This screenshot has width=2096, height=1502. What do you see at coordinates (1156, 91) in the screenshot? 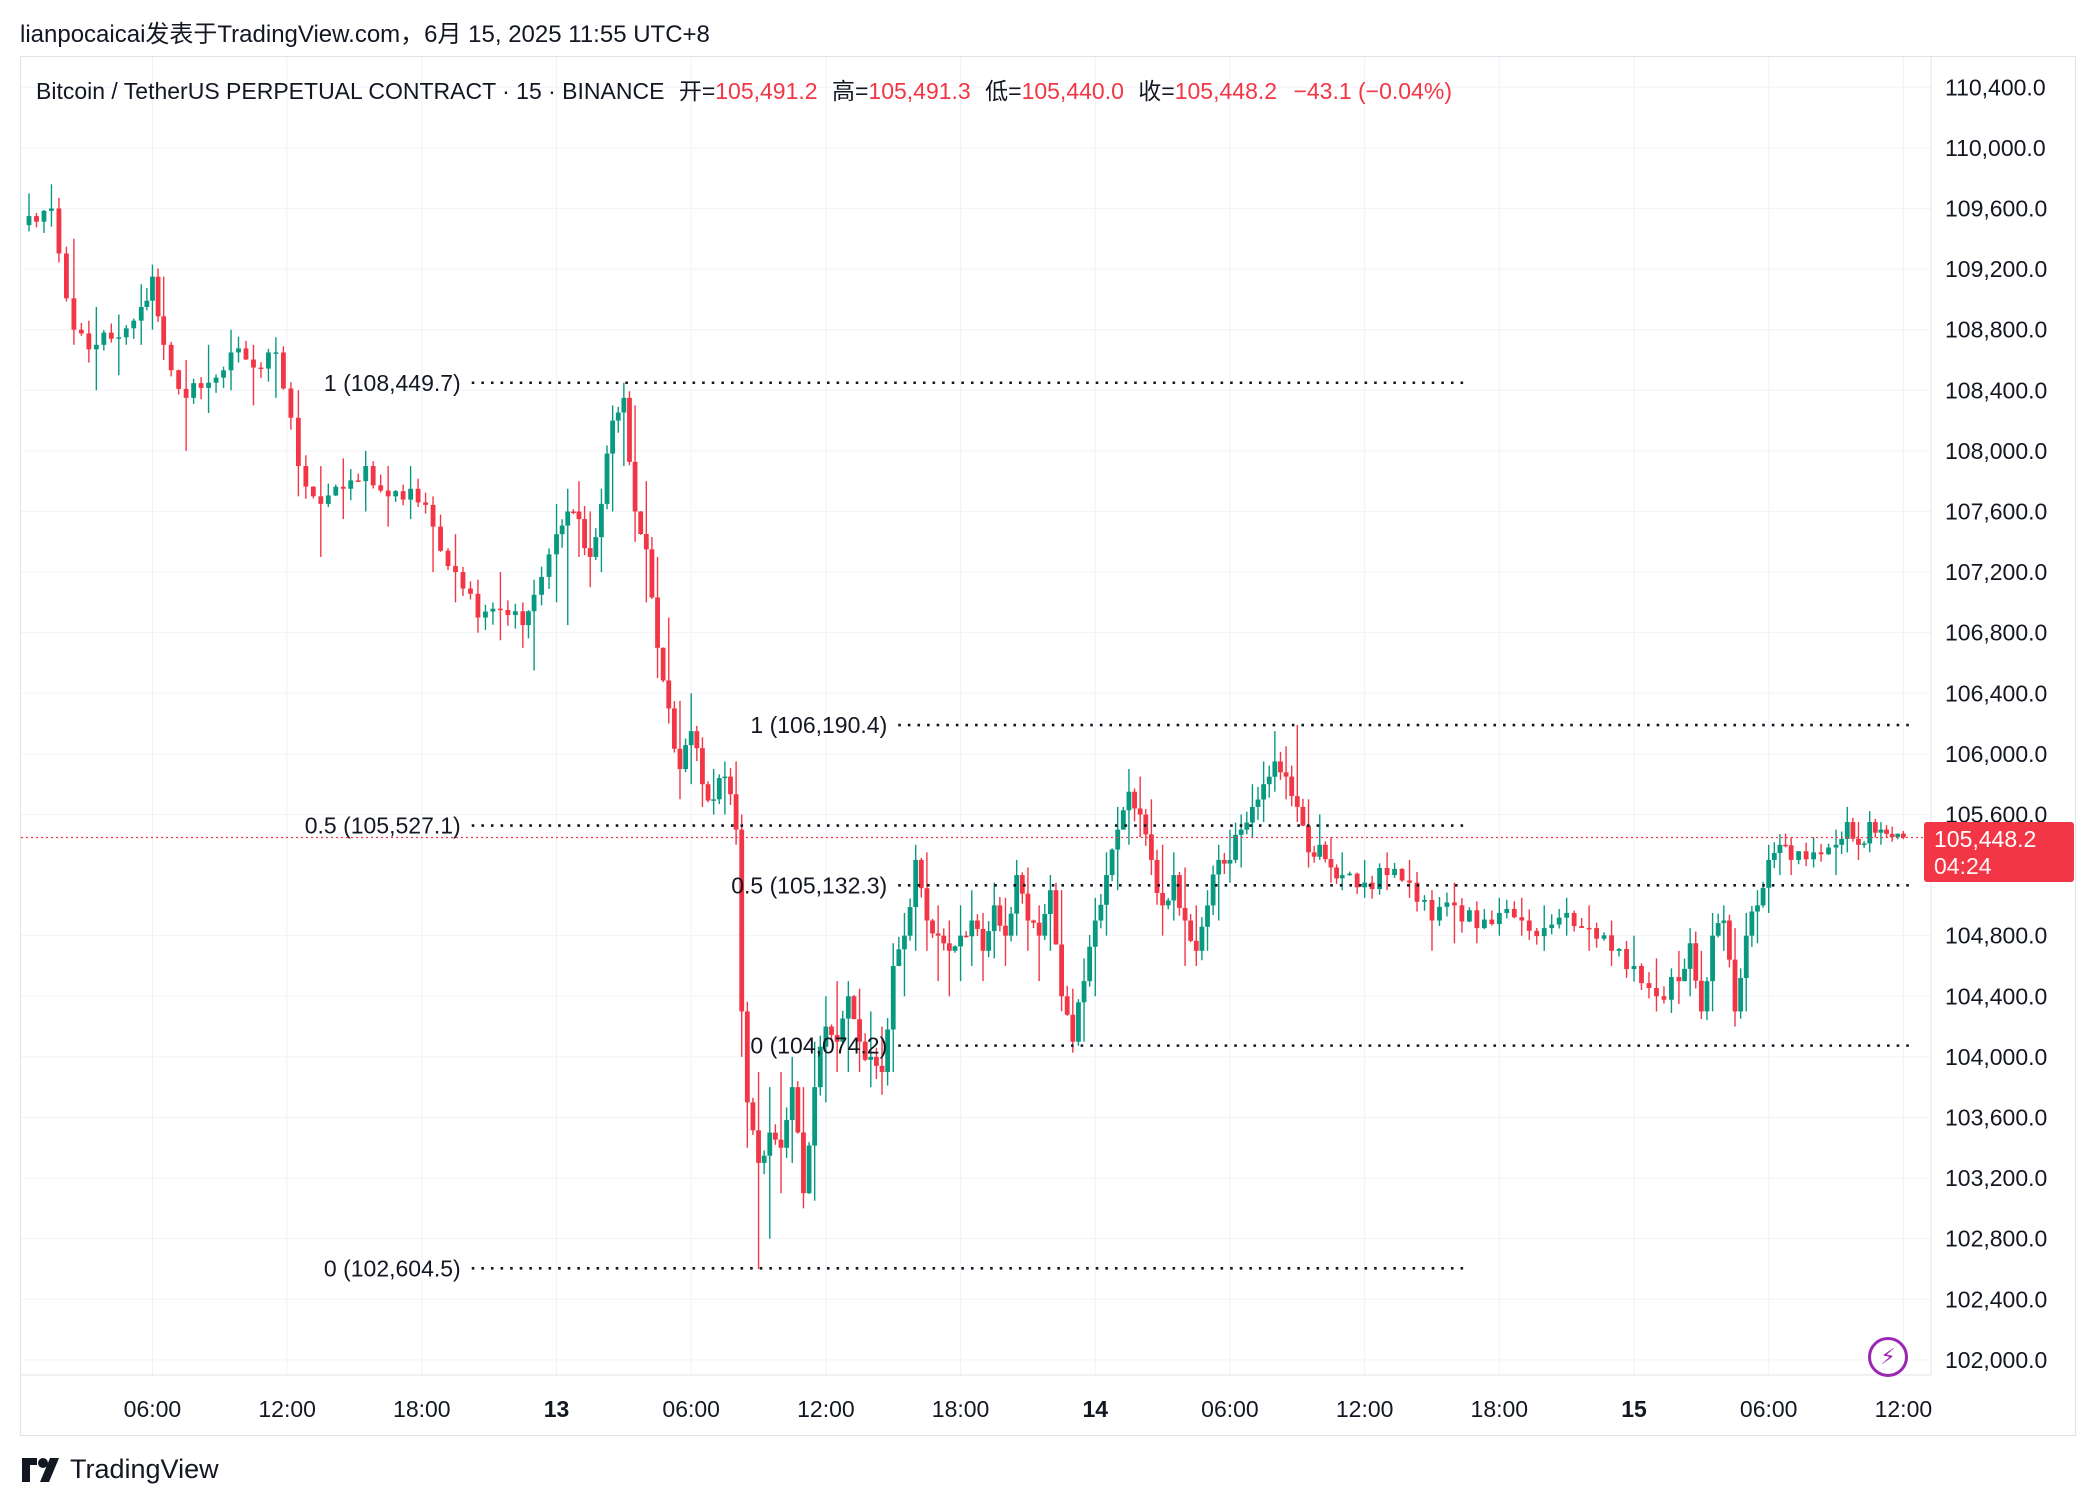
I see `close-label: 收=` at bounding box center [1156, 91].